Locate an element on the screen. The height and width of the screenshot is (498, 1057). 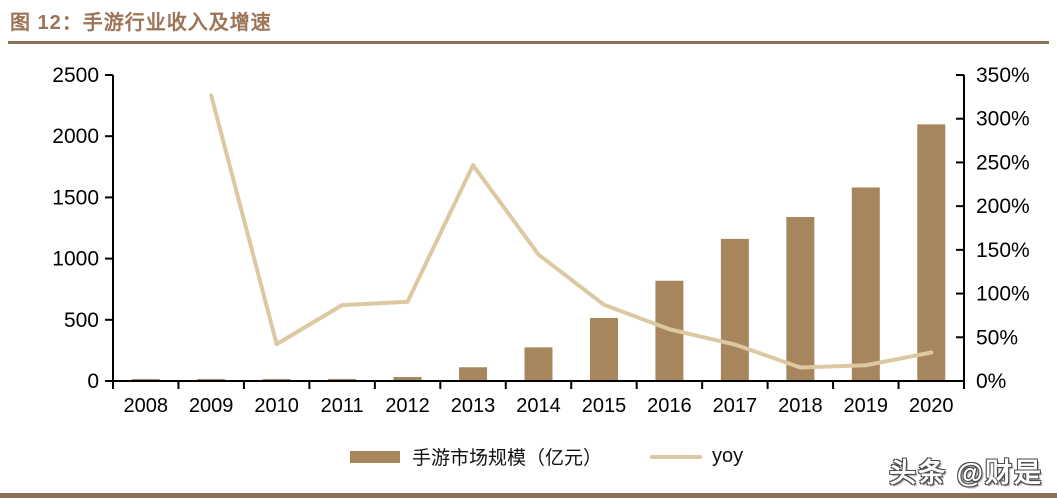
bottom-accent-bar is located at coordinates (528, 495).